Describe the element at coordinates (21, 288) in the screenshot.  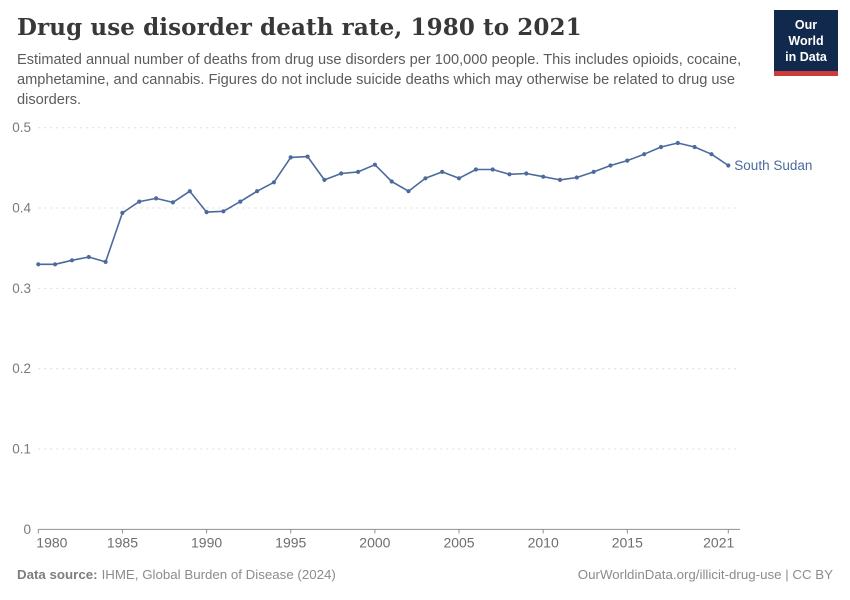
I see `y-axis-tick-label: 0.3` at that location.